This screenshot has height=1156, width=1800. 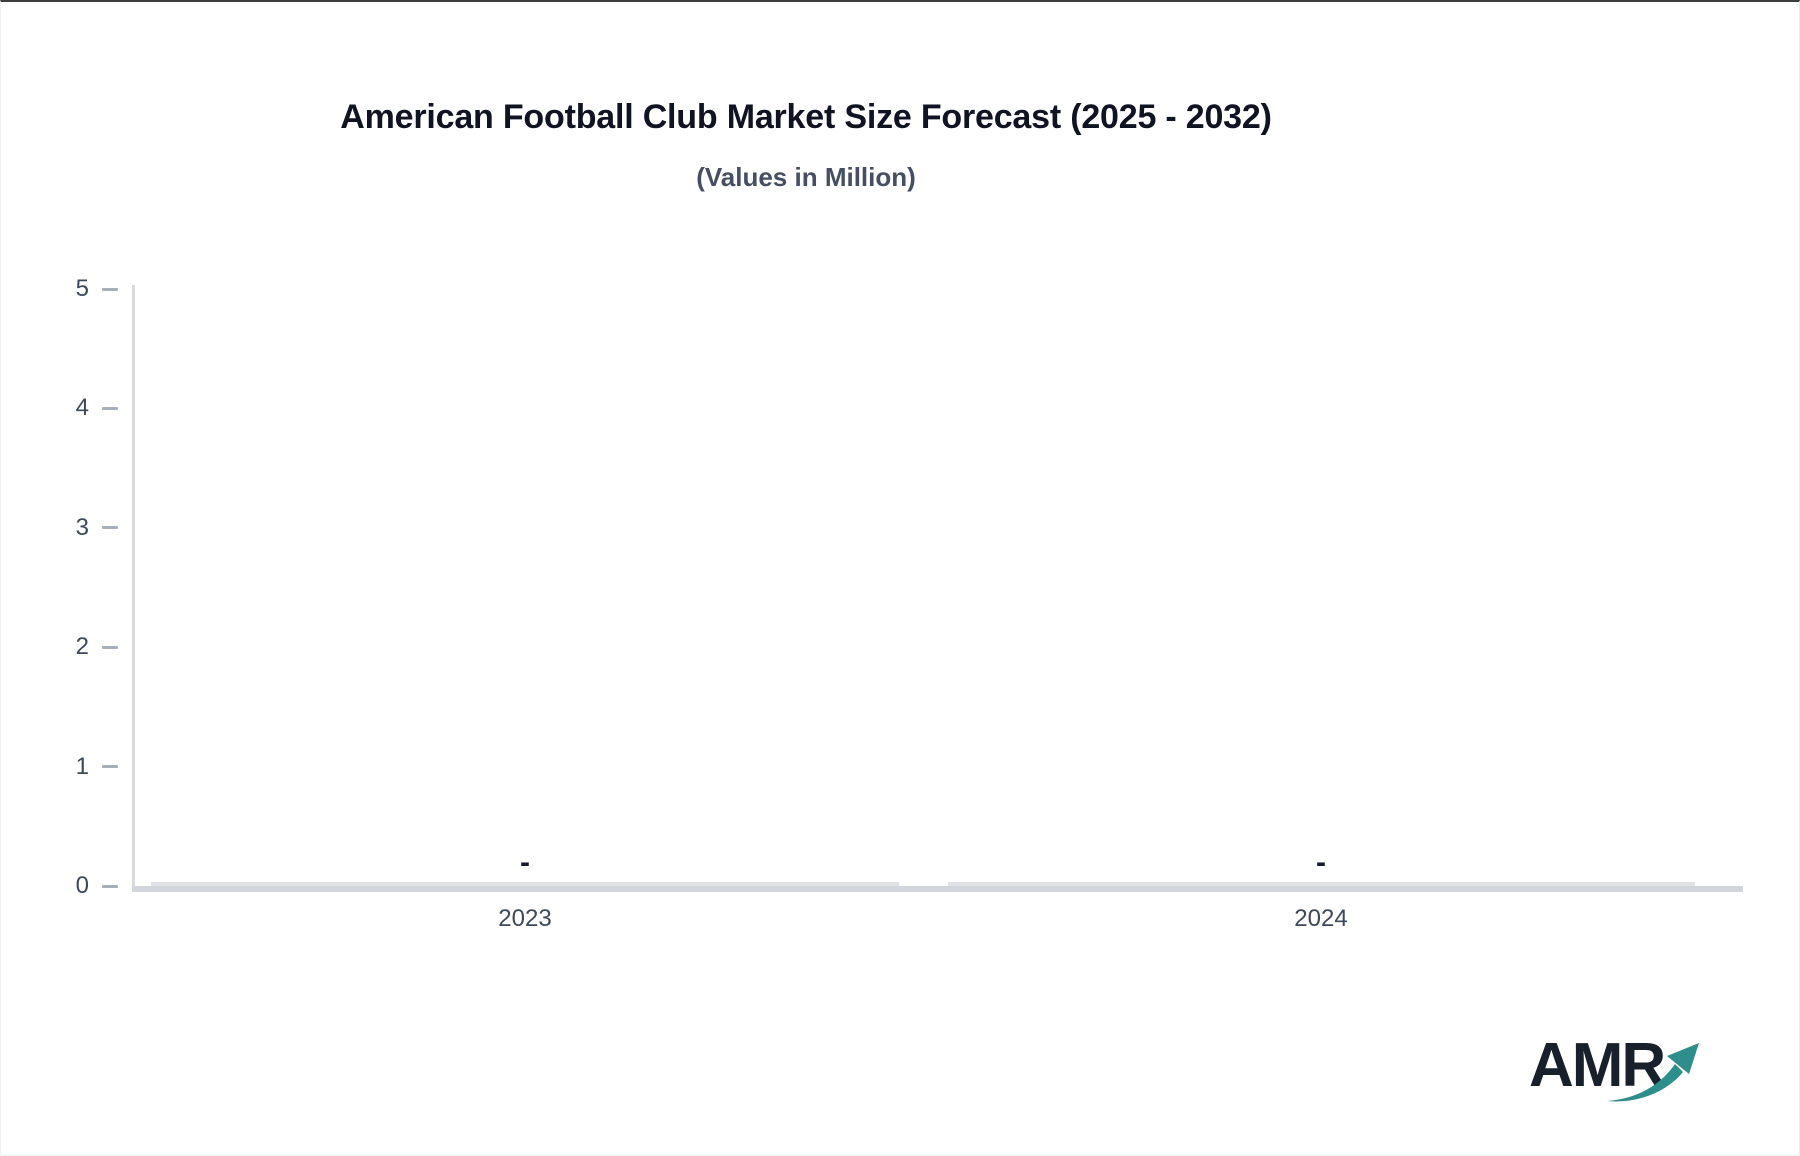 I want to click on y-tick-label-1: 1, so click(x=82, y=766).